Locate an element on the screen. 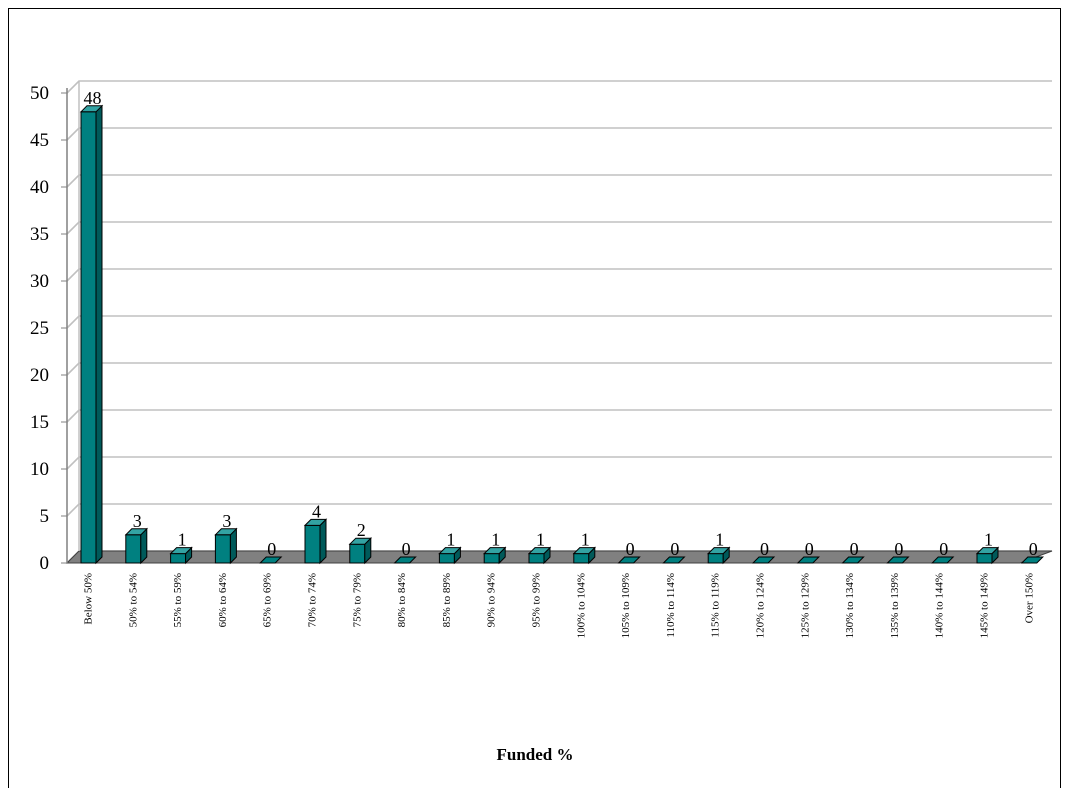  x-axis-title: Funded % is located at coordinates (535, 754).